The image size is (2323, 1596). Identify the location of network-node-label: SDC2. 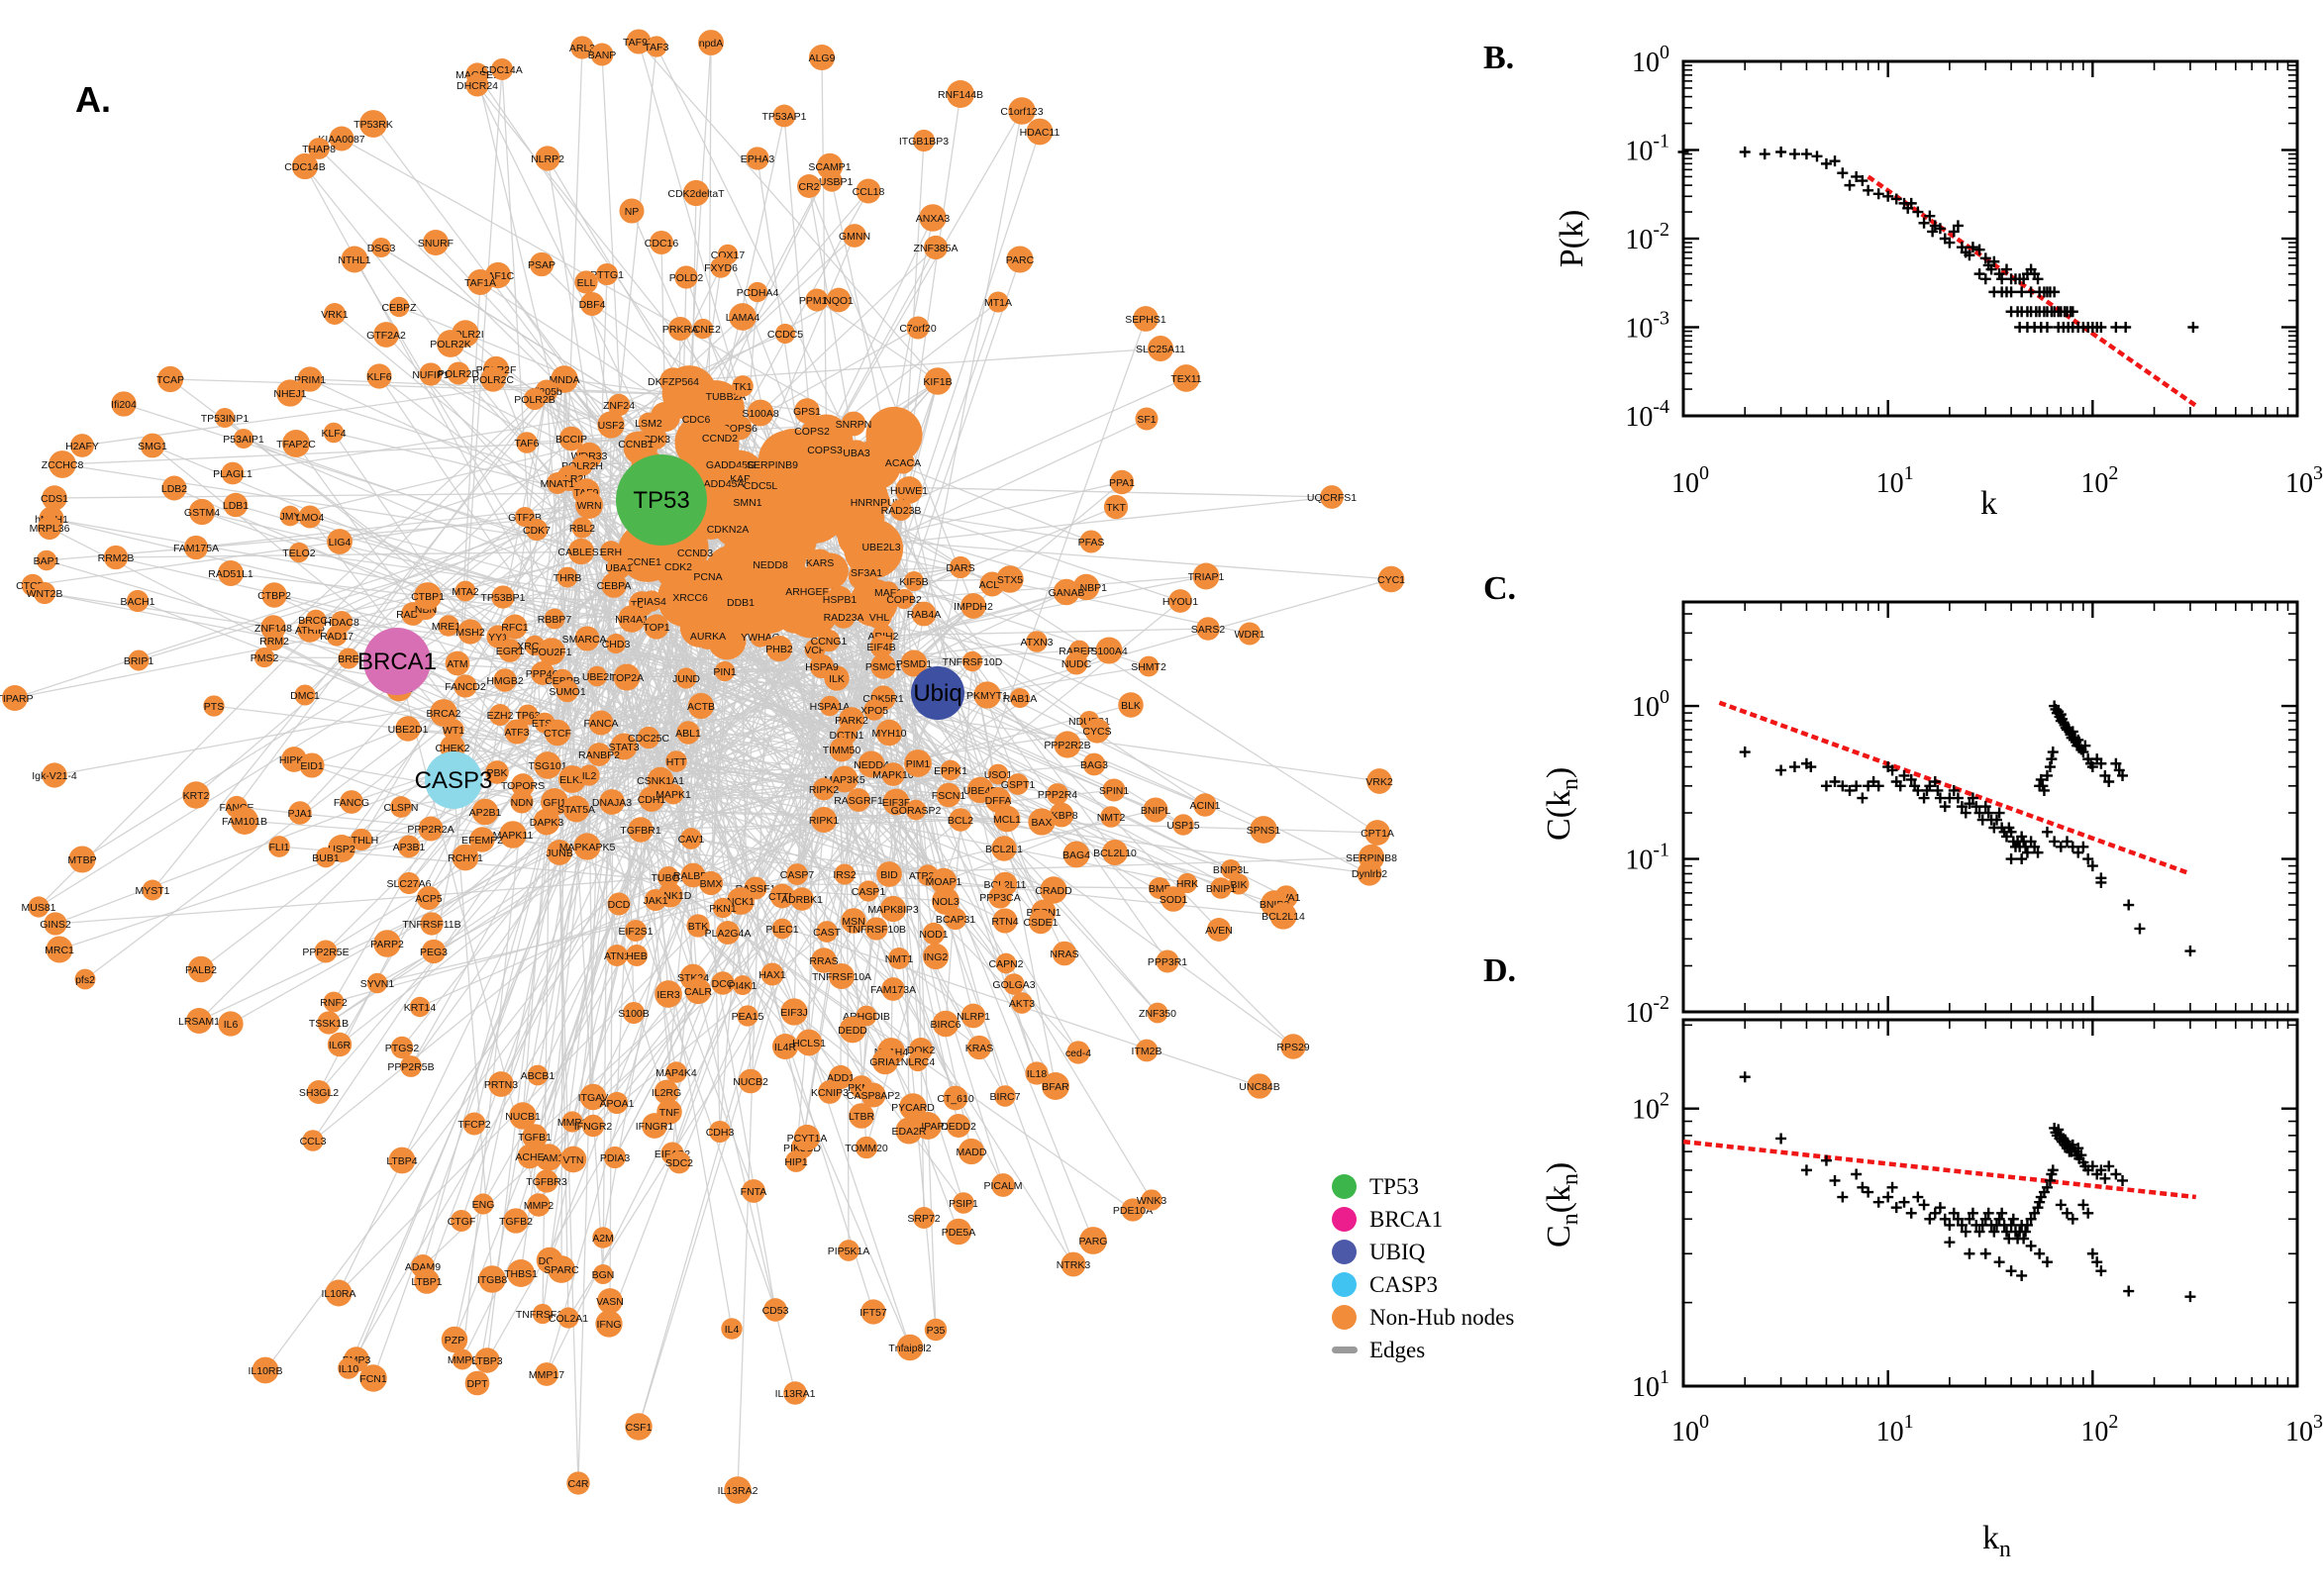
(679, 1163).